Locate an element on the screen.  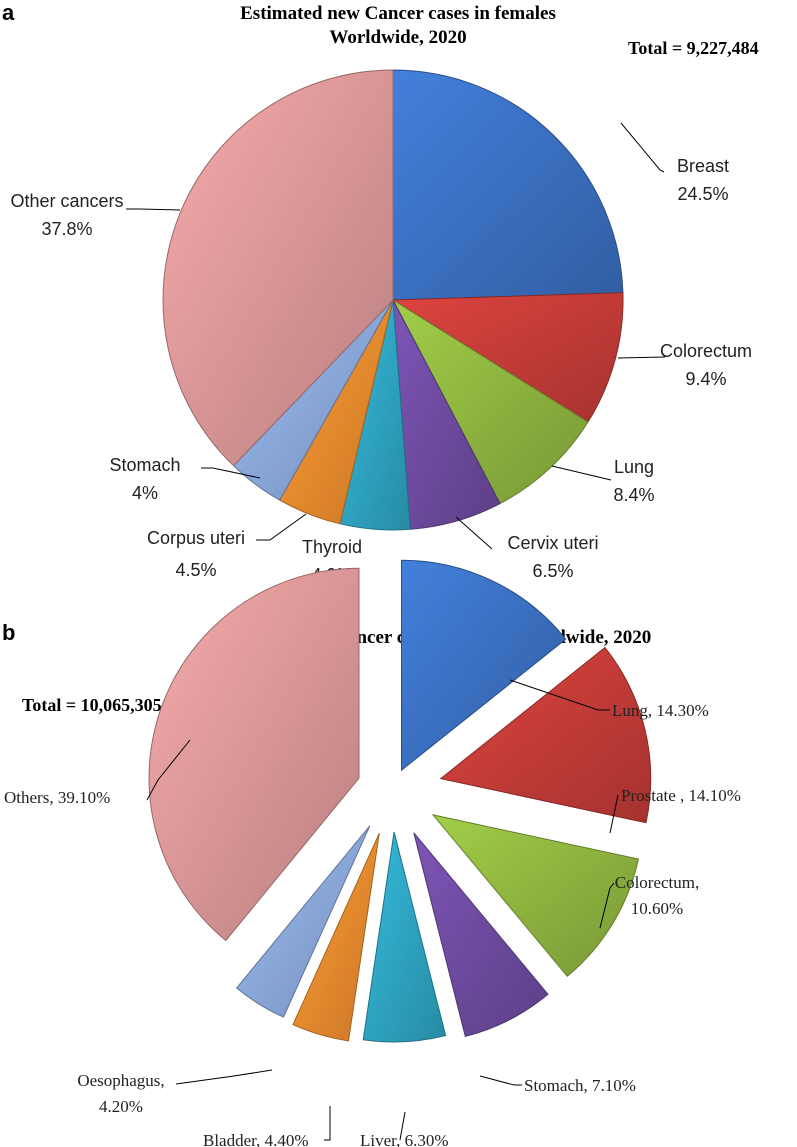
pie-a-slice-lung is located at coordinates (490, 401).